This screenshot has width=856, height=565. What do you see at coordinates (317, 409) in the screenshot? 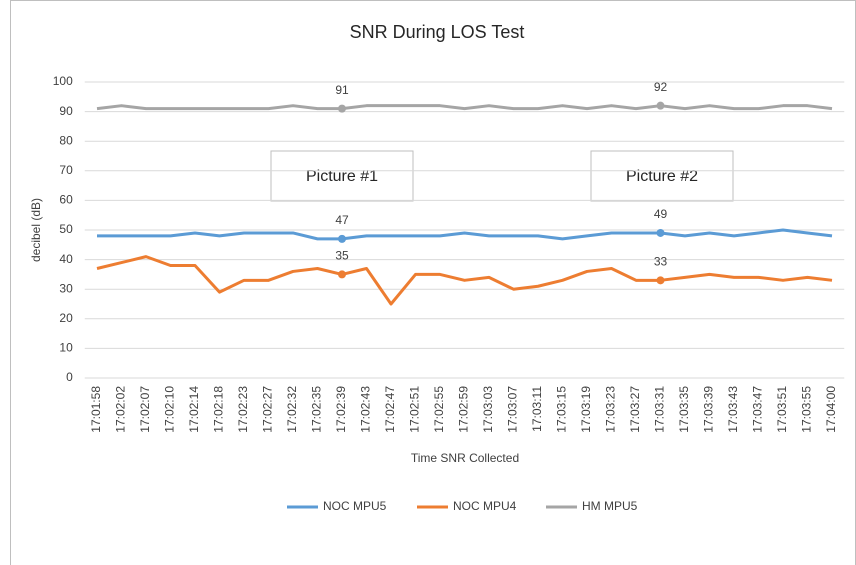
I see `x-tick-label: 17:02:35` at bounding box center [317, 409].